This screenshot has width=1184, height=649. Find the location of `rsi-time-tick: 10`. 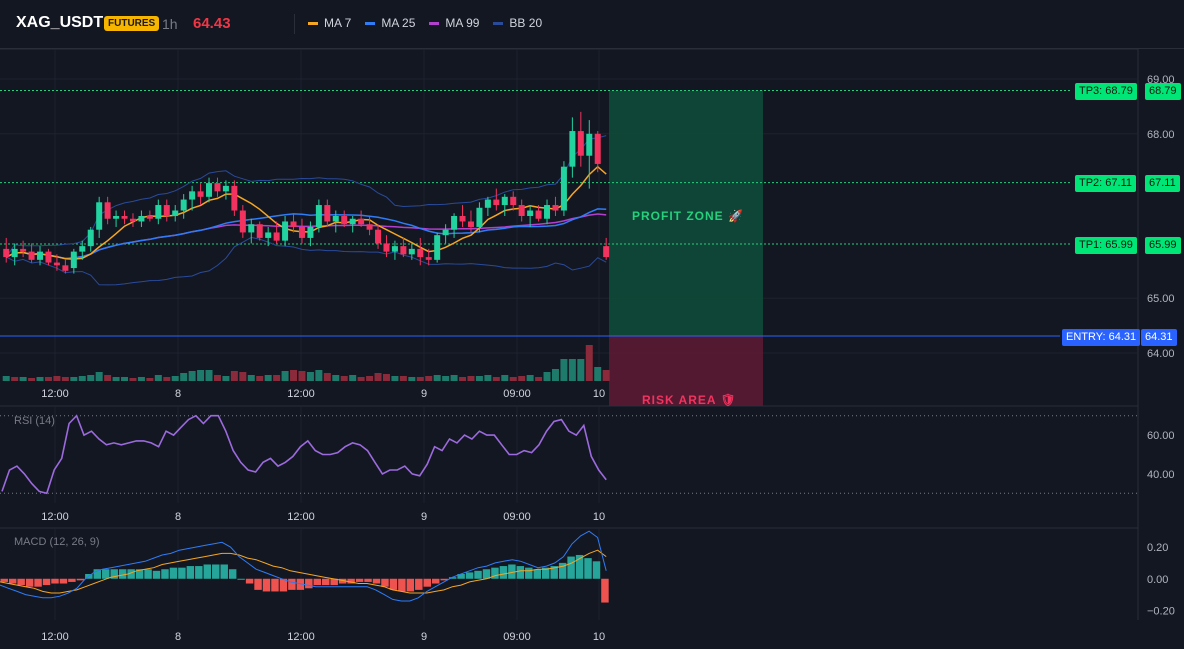

rsi-time-tick: 10 is located at coordinates (599, 517).